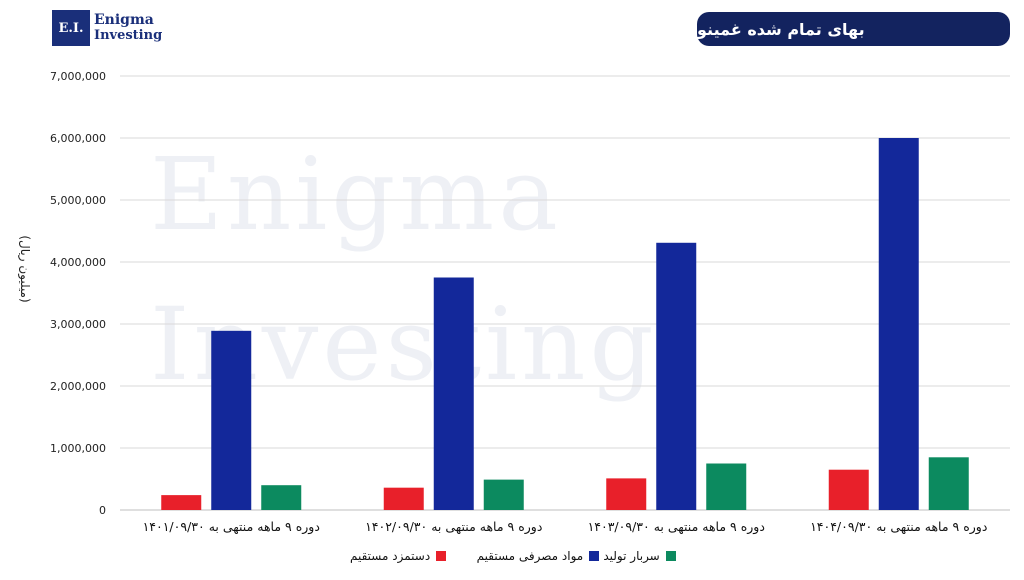  I want to click on logo-mark: E.I., so click(71, 28).